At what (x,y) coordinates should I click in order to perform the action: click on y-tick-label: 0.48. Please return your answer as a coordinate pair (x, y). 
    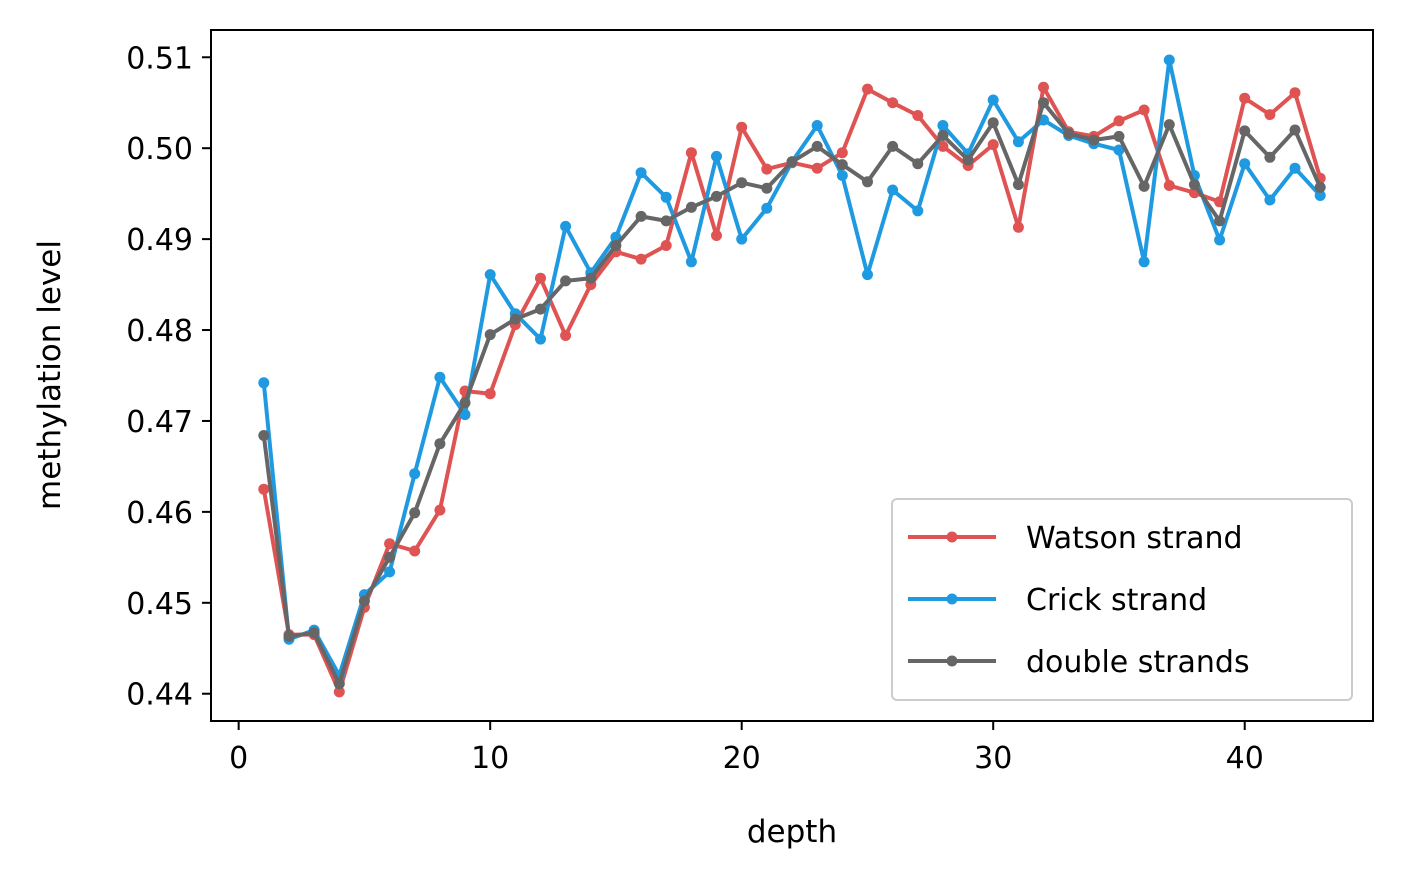
    Looking at the image, I should click on (159, 331).